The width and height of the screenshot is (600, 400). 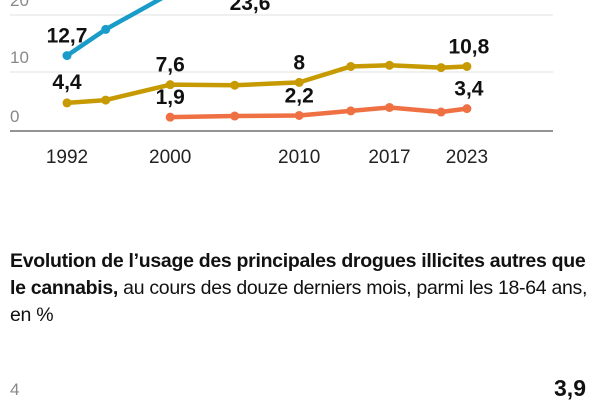 I want to click on data-label-gold-1992: 4,4, so click(x=67, y=82).